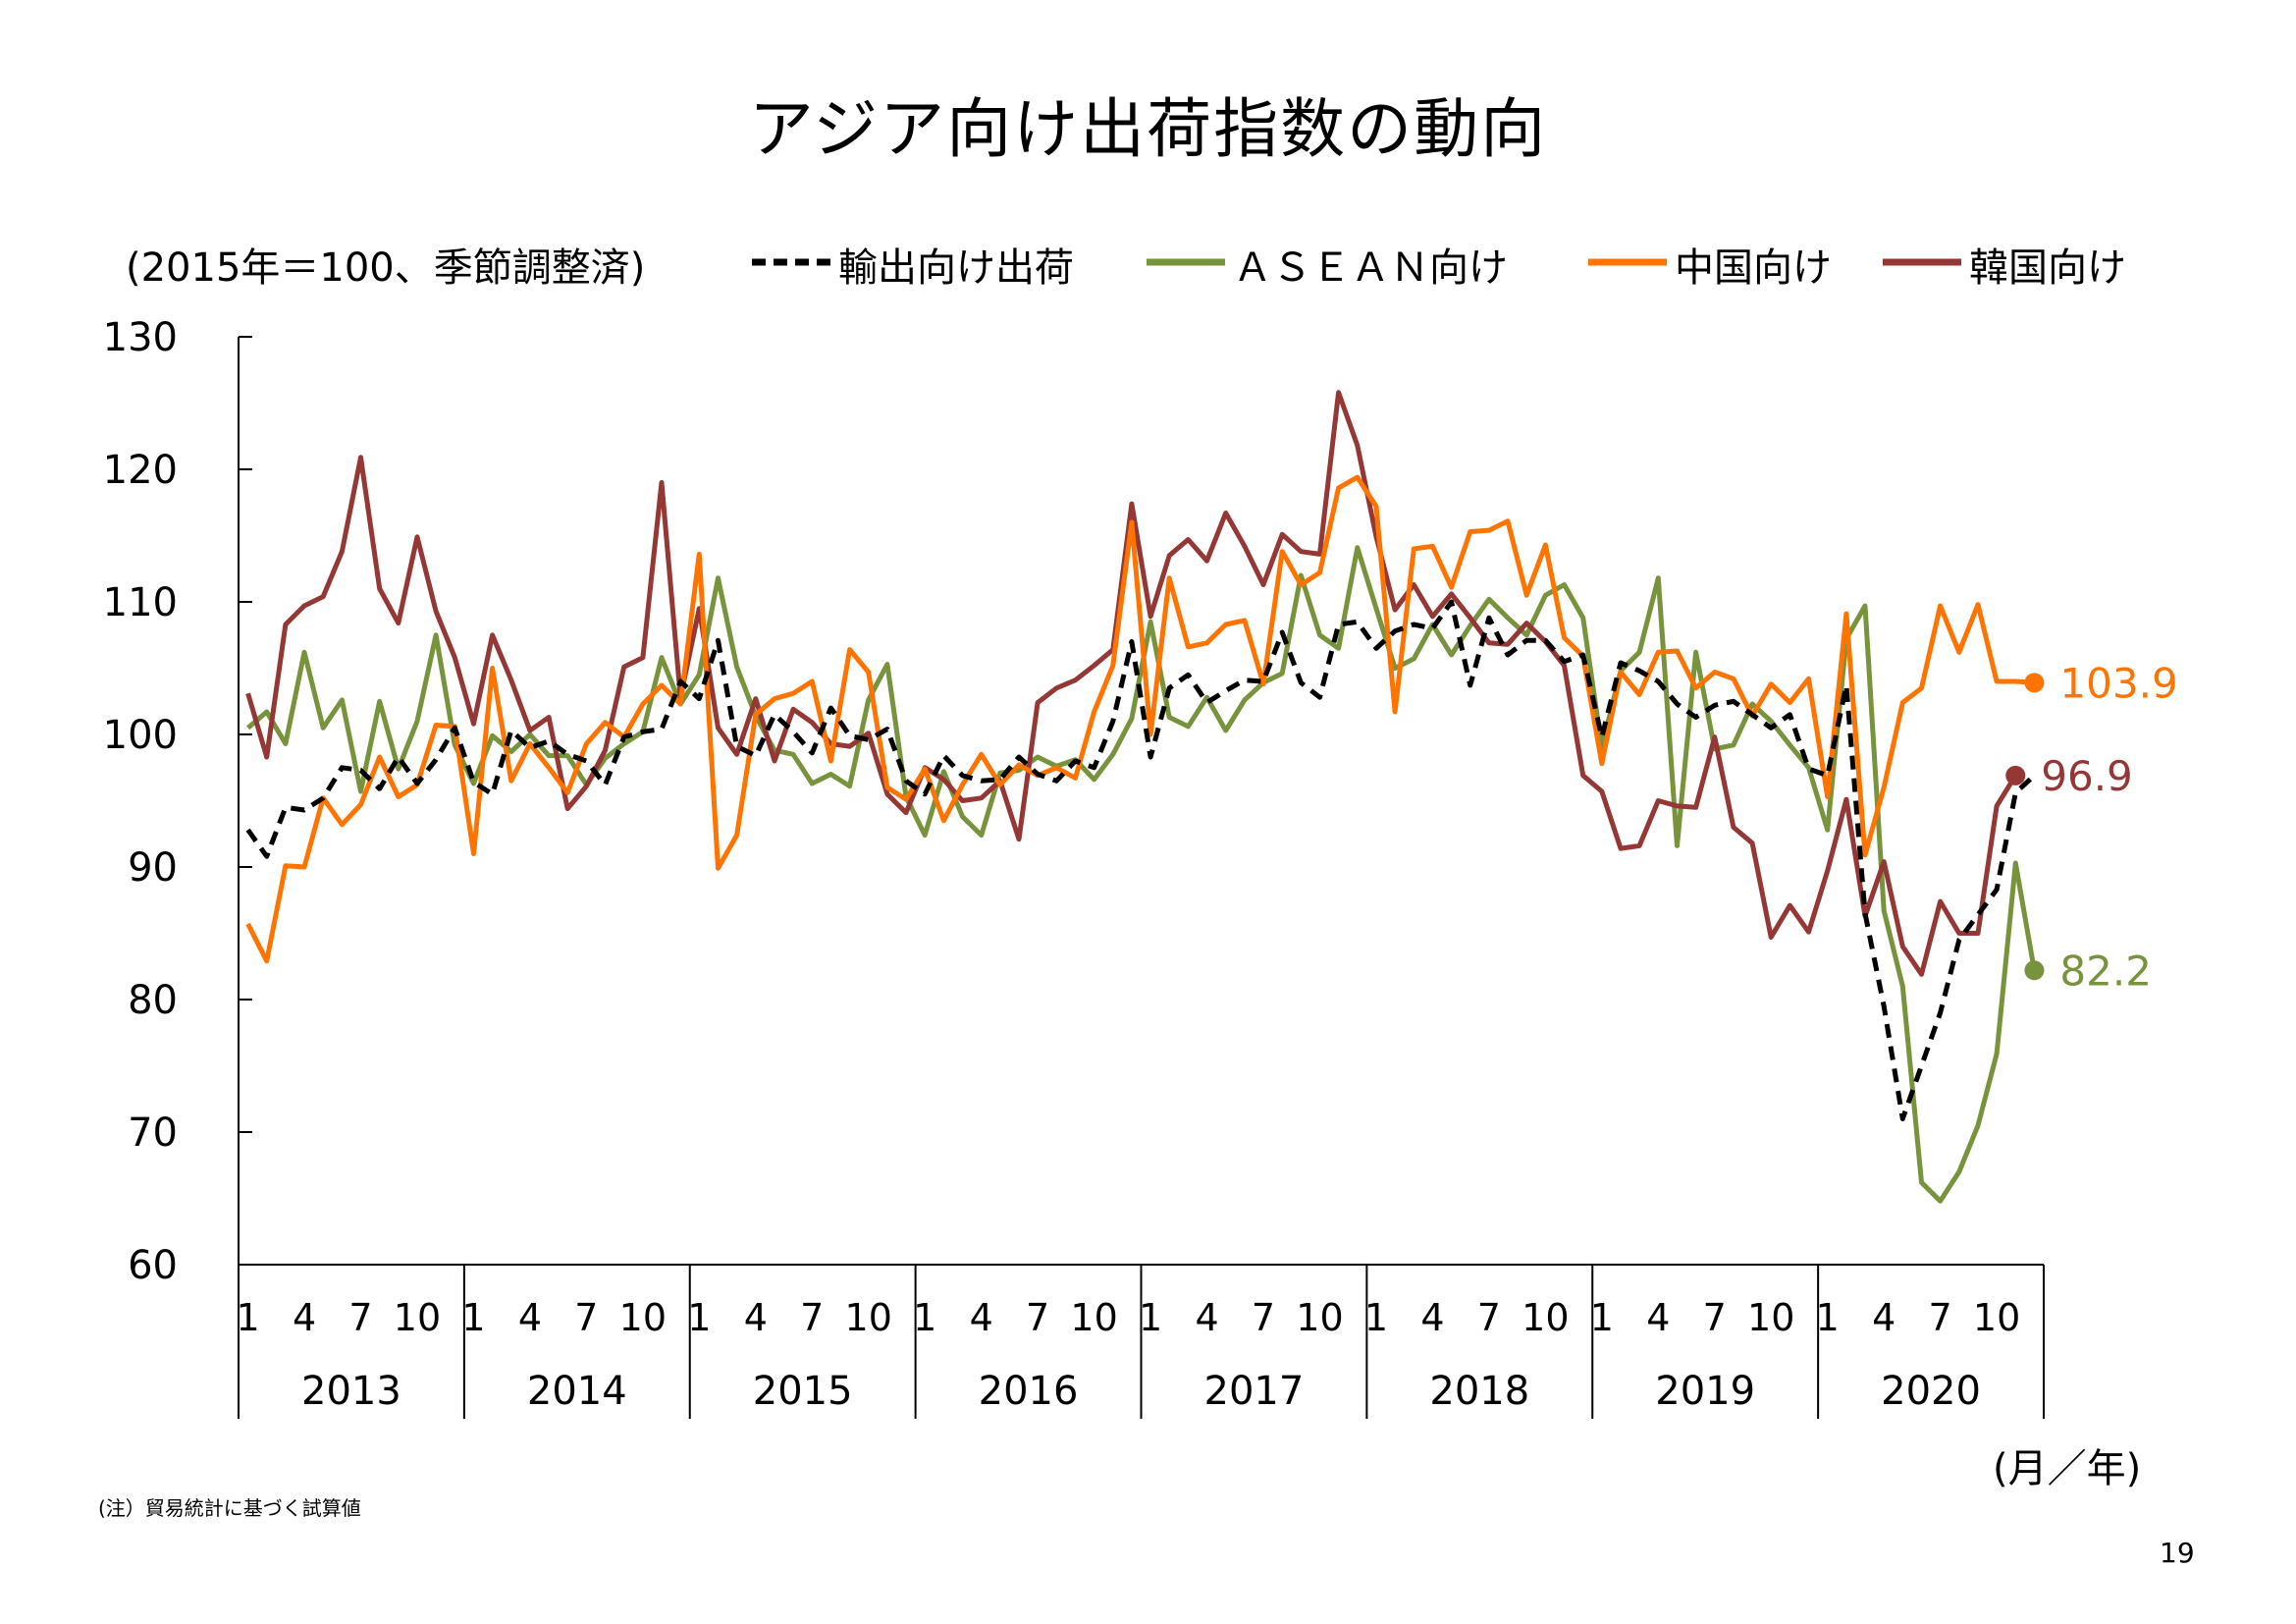  I want to click on y-tick-label: 80, so click(153, 1000).